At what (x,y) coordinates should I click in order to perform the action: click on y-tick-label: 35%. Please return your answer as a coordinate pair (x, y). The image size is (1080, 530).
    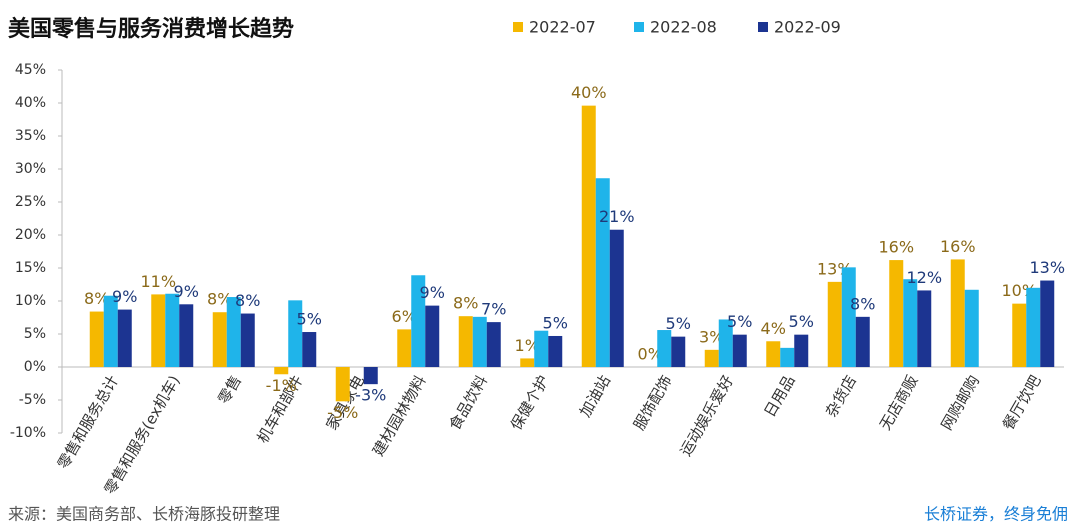
    Looking at the image, I should click on (30, 136).